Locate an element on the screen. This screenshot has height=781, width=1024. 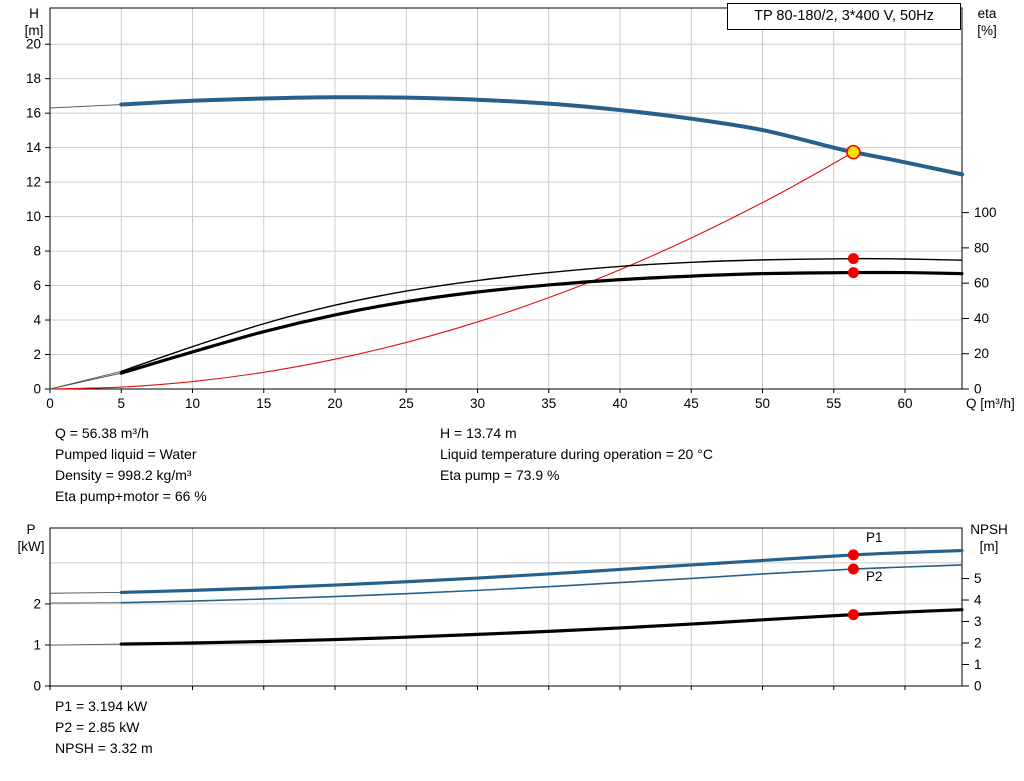
x-tick-label: 30 is located at coordinates (477, 403).